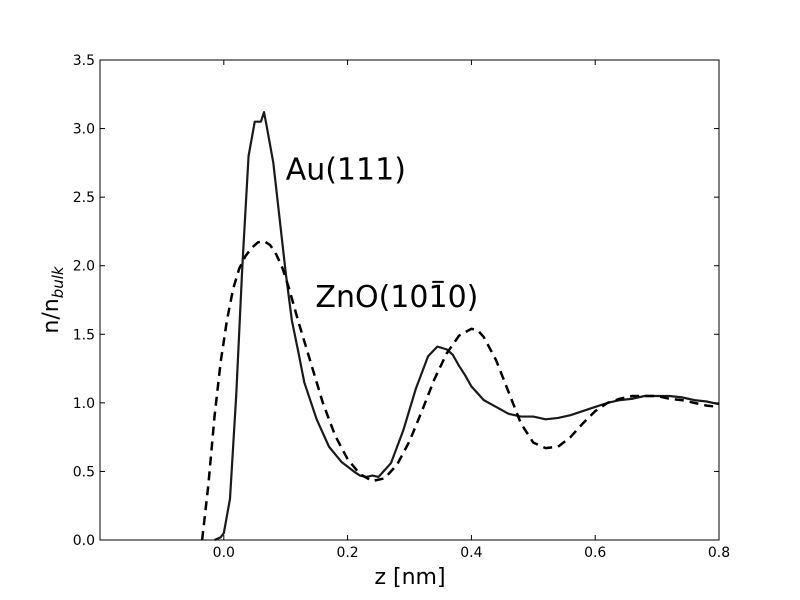  Describe the element at coordinates (84, 198) in the screenshot. I see `y-tick-label: 2.5` at that location.